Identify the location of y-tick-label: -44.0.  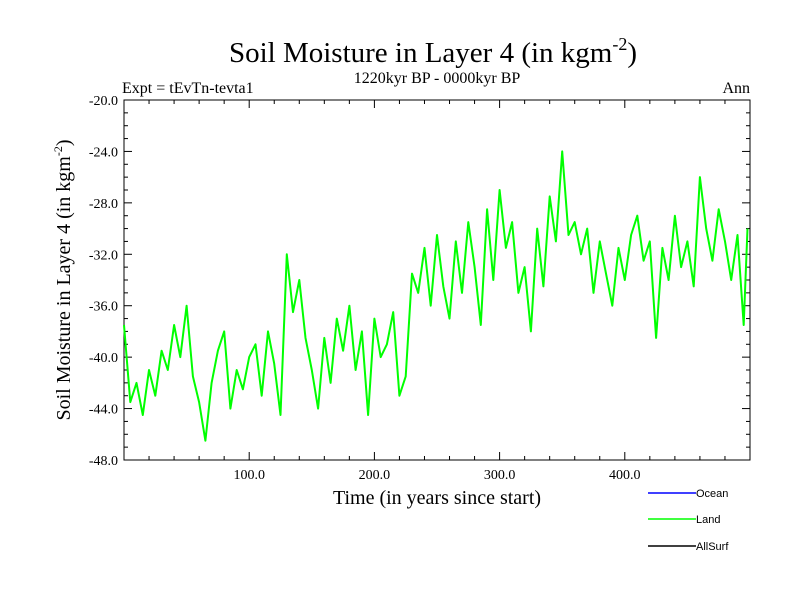
(103, 410).